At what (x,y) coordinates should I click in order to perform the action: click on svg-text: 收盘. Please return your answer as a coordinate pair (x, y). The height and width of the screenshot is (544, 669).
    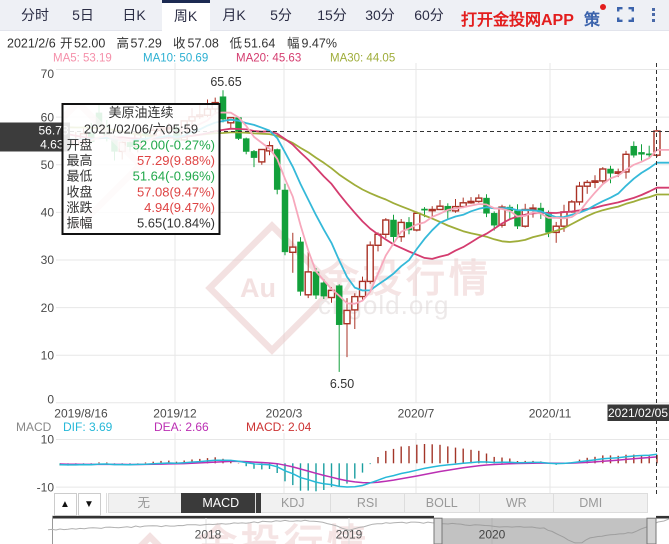
    Looking at the image, I should click on (80, 191).